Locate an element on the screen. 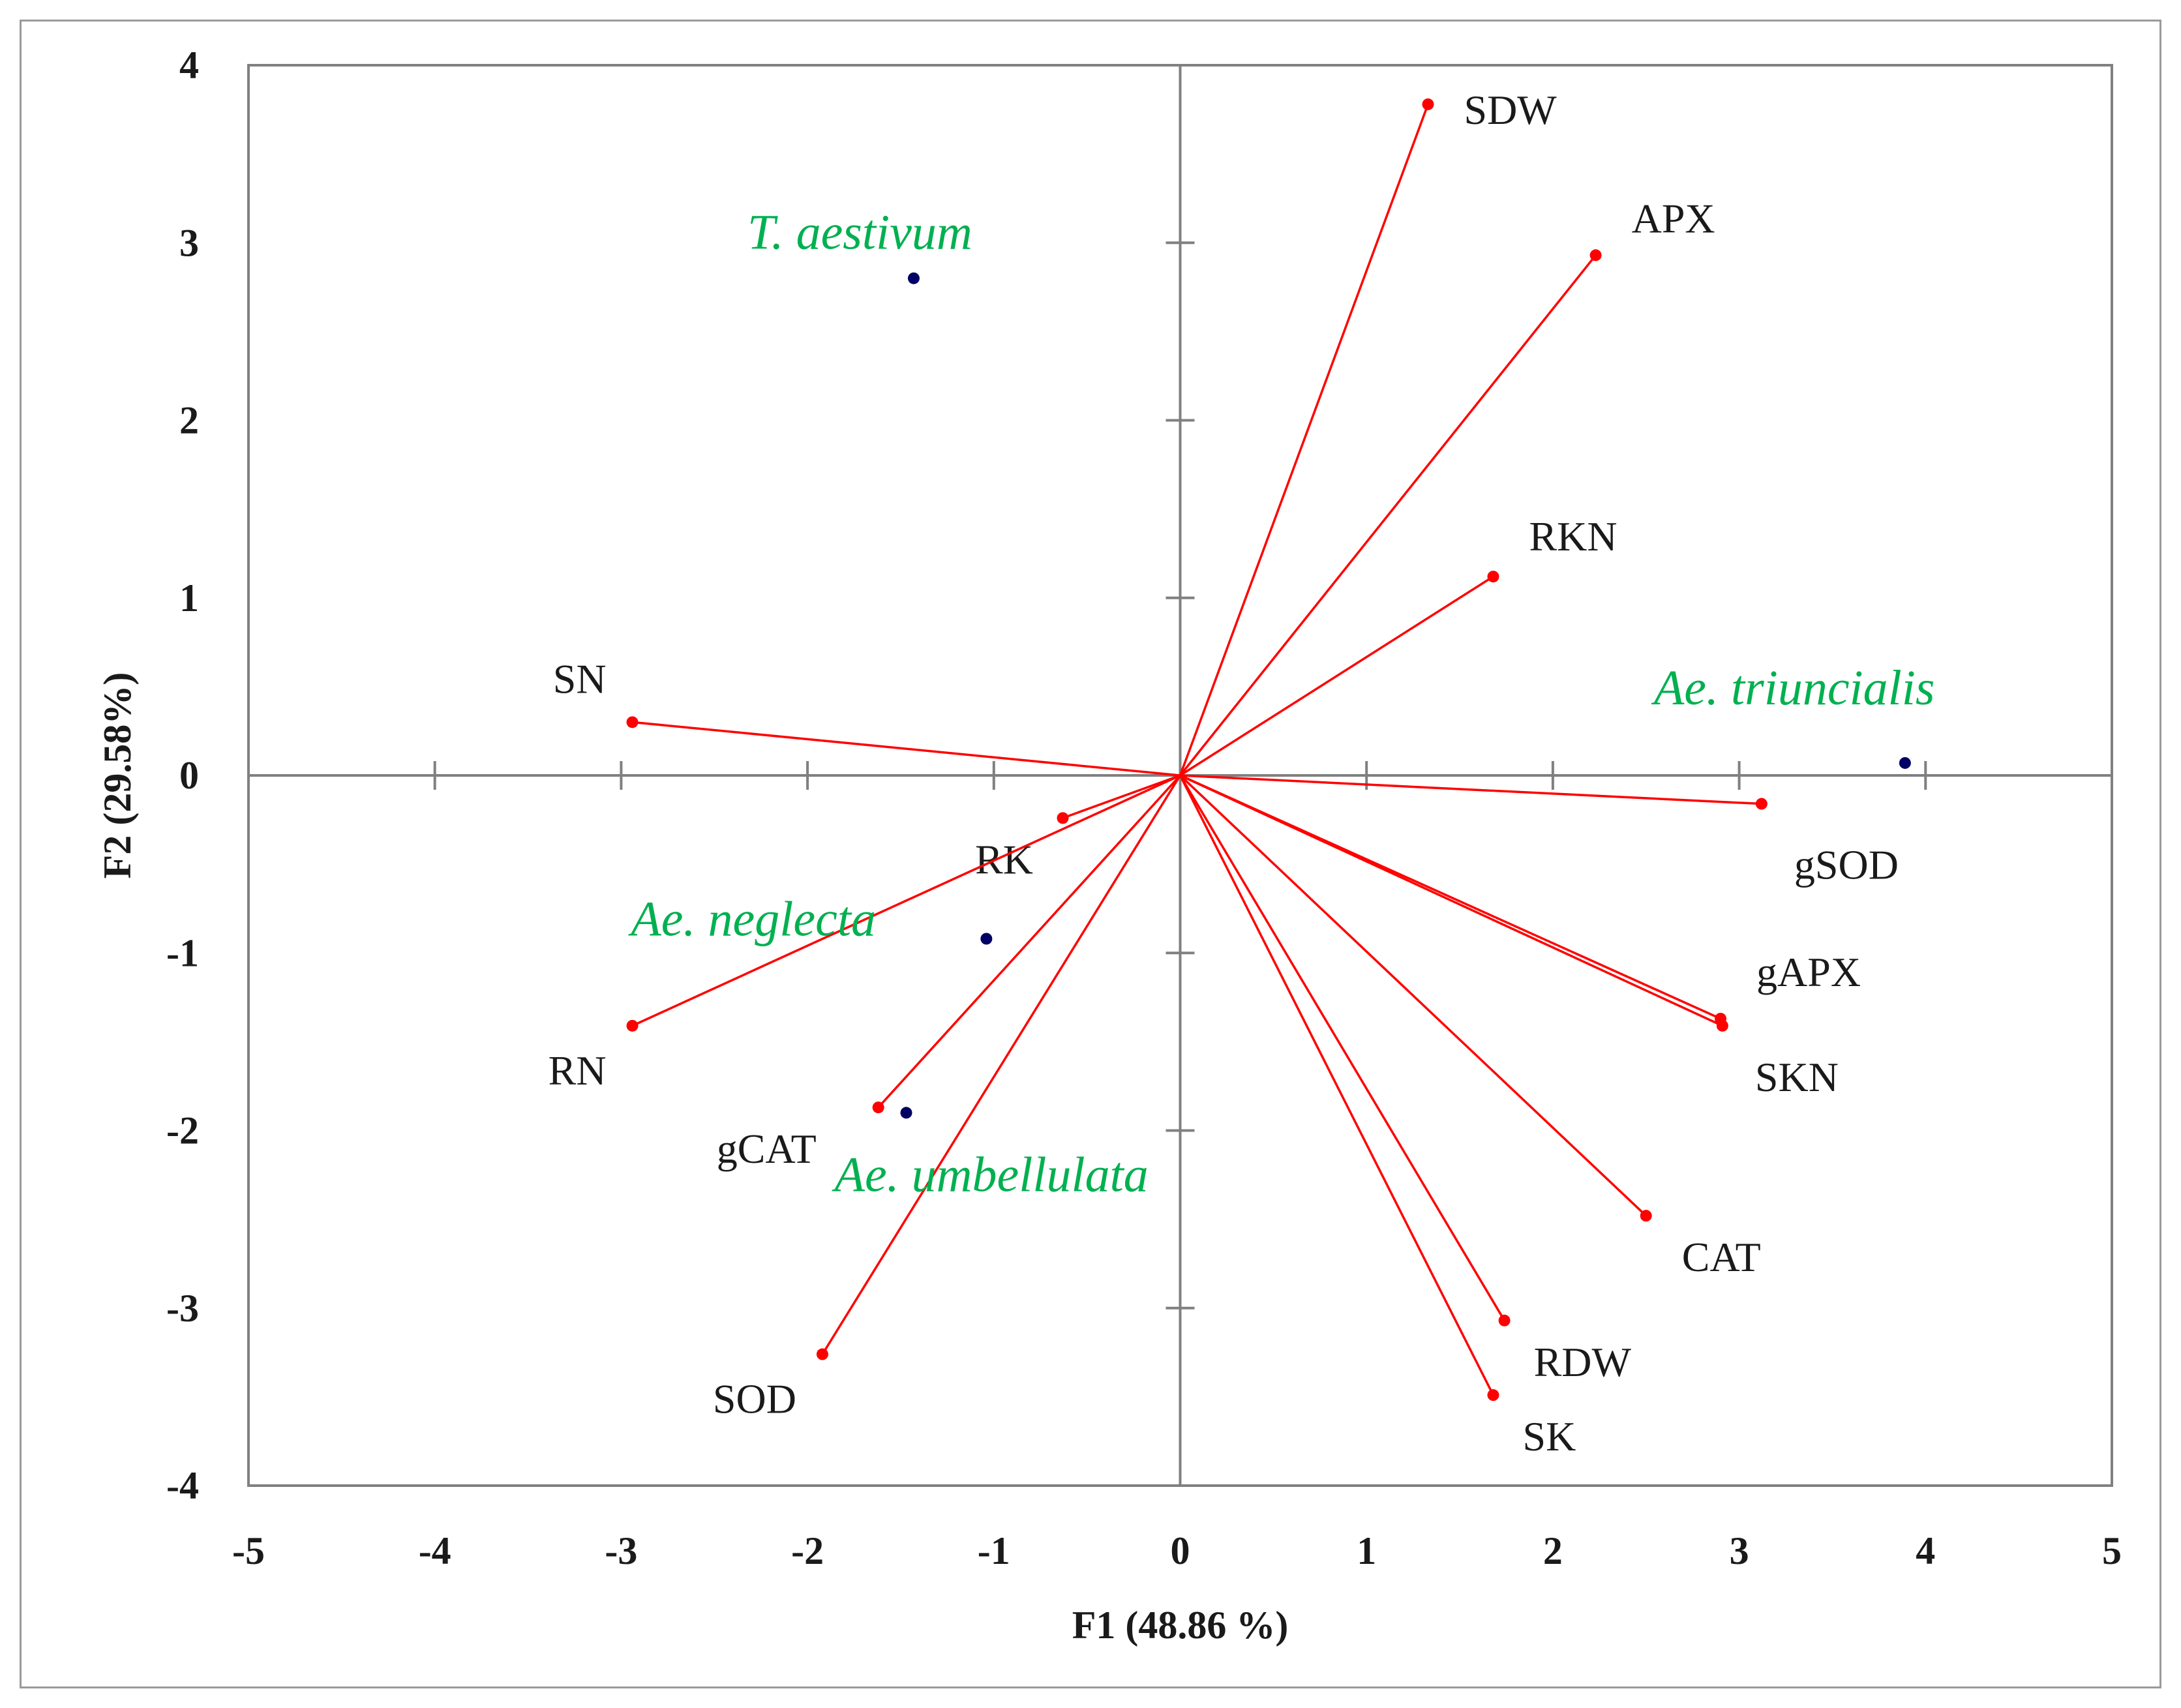  vector-tip-apx is located at coordinates (1596, 255).